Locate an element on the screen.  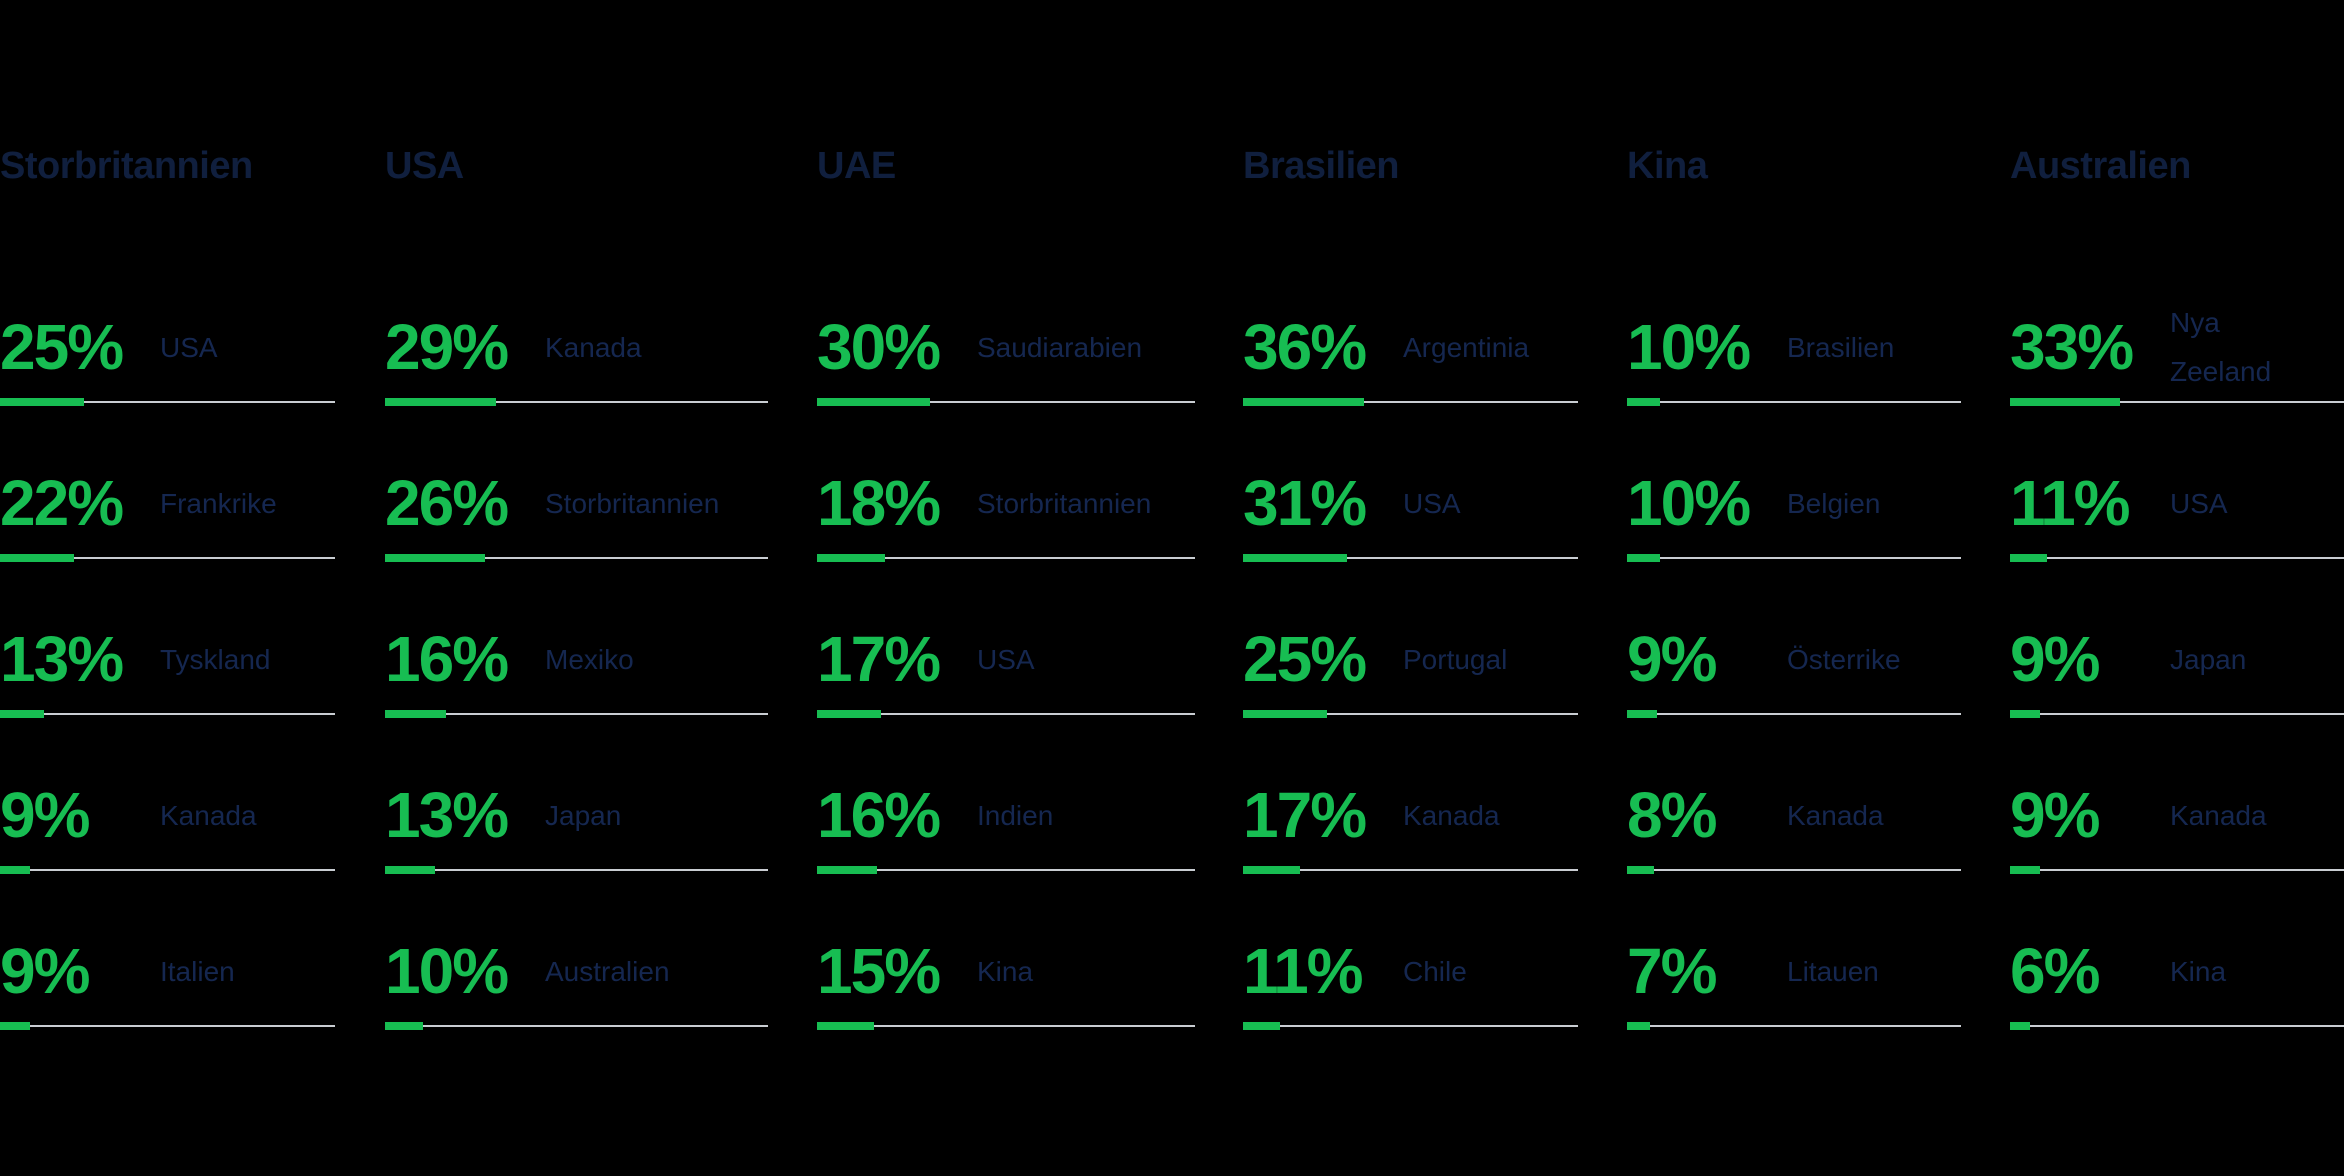
destination-row: 25% Portugal is located at coordinates (1410, 666).